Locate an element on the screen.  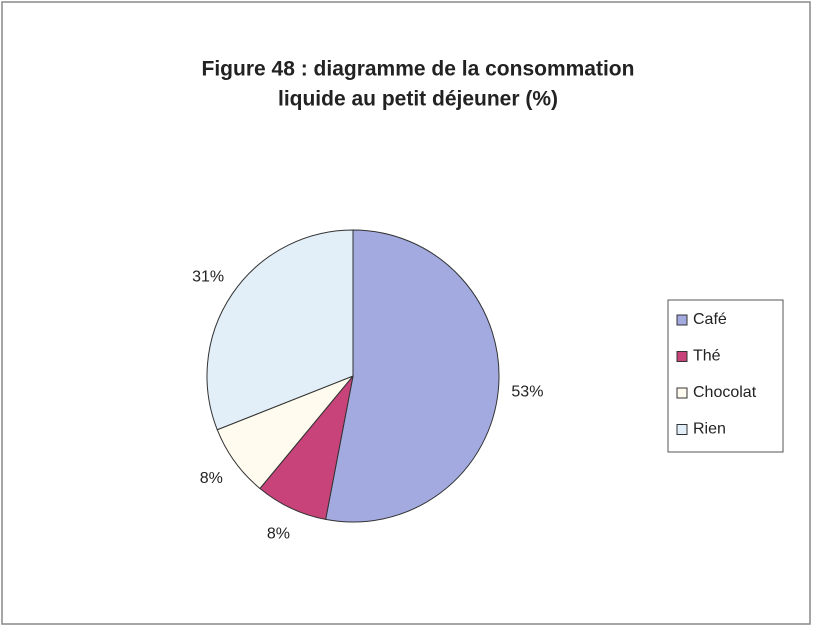
data-label: 31% is located at coordinates (208, 277).